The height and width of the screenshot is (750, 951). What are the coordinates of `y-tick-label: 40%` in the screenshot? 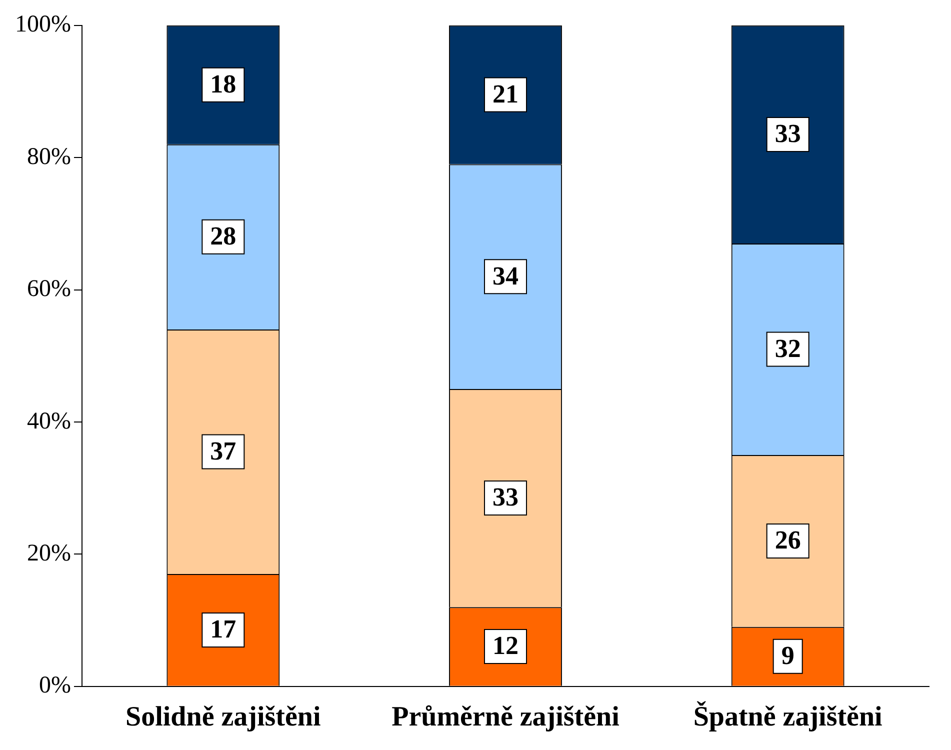 It's located at (48, 421).